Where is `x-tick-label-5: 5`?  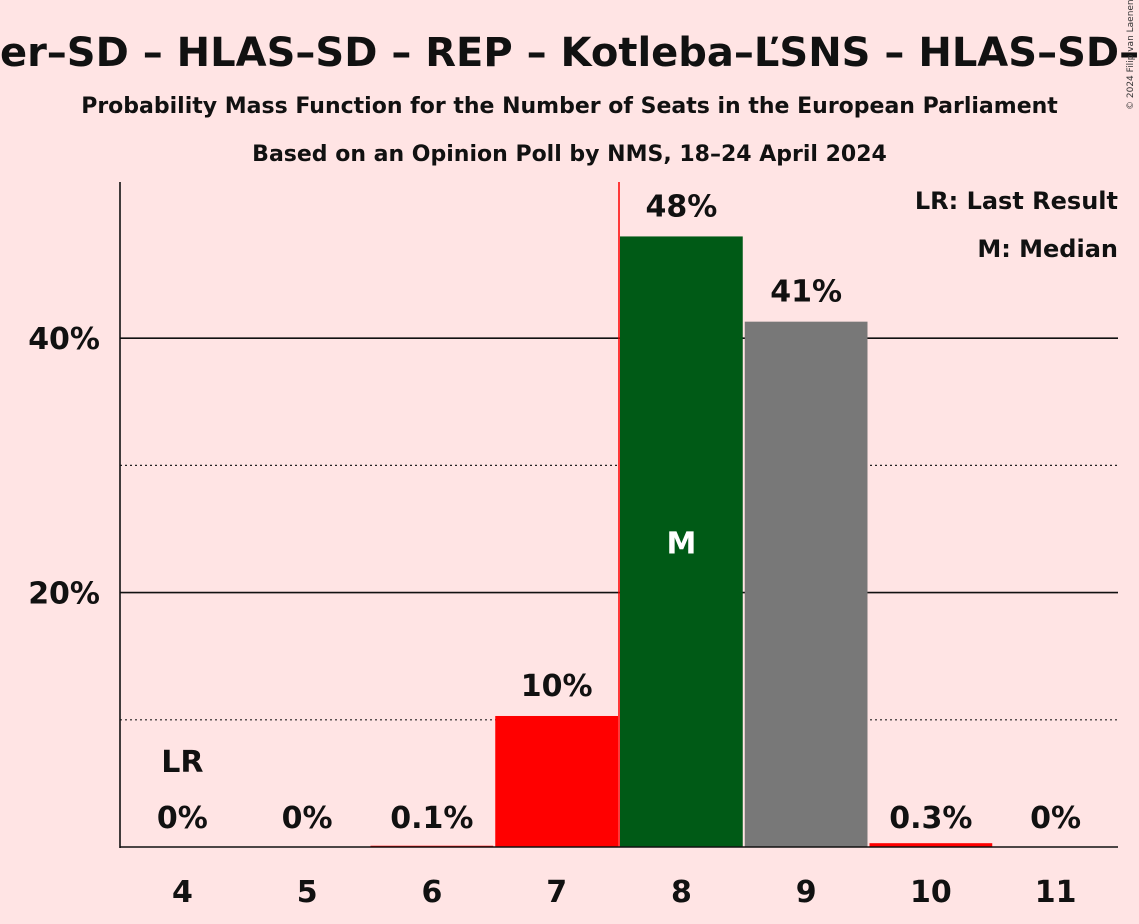
x-tick-label-5: 5 is located at coordinates (307, 892).